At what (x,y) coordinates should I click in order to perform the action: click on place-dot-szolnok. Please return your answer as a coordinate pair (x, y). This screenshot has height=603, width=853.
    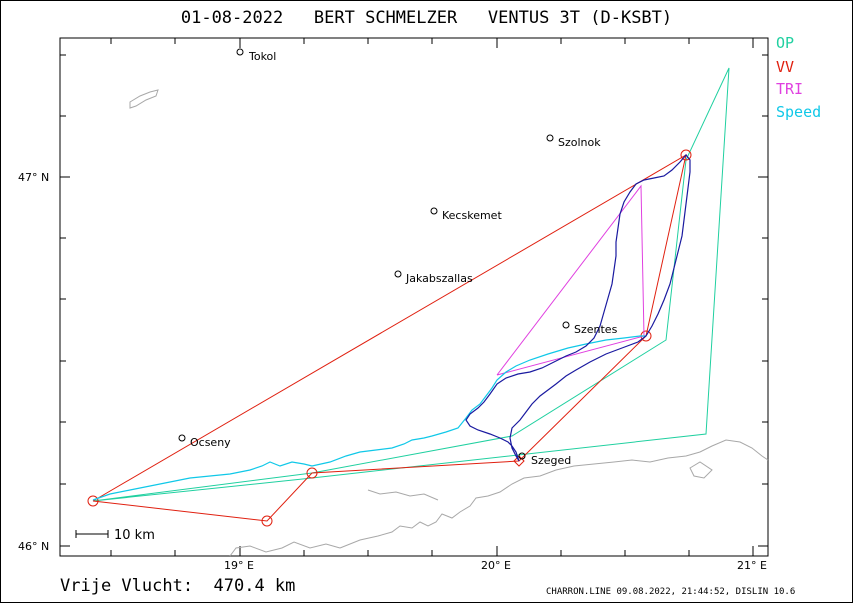
    Looking at the image, I should click on (550, 138).